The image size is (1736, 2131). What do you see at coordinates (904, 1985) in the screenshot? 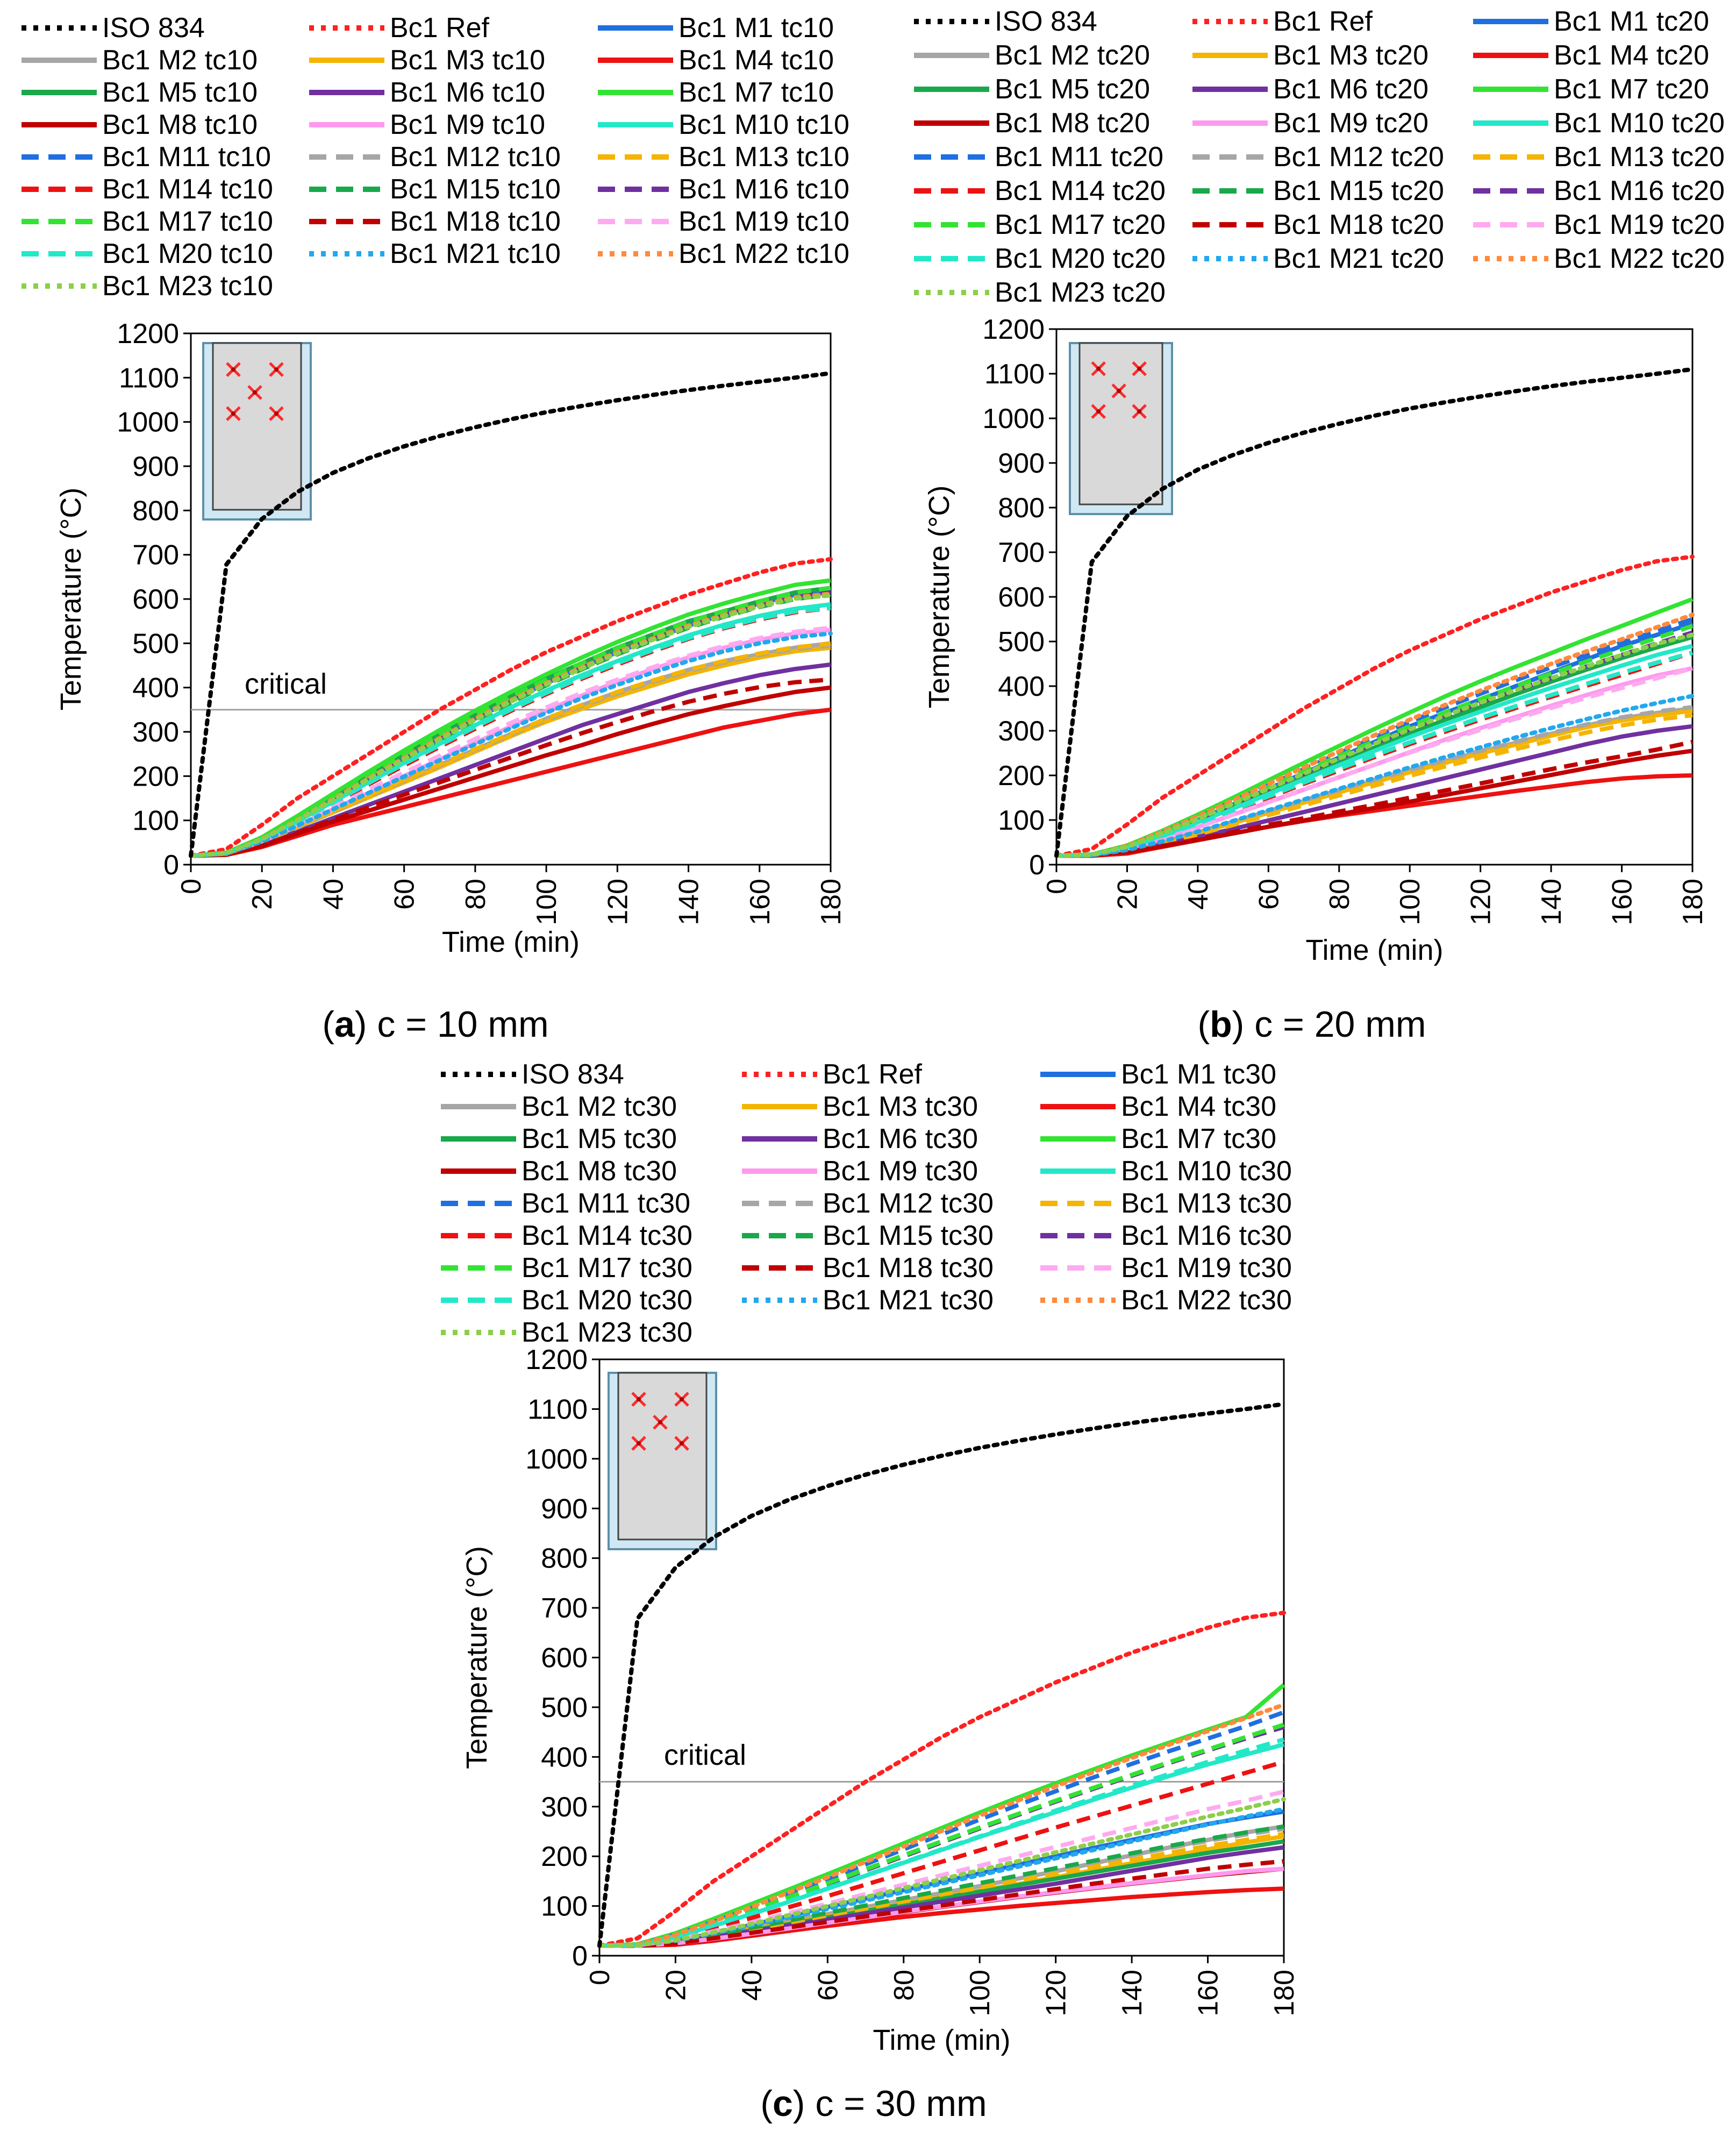
I see `x-tick-label: 80` at bounding box center [904, 1985].